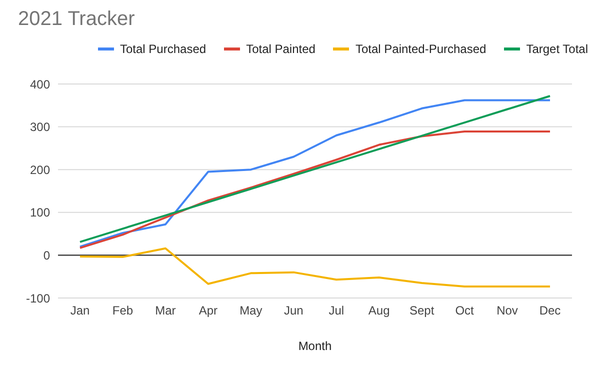  I want to click on legend-label: Total Painted, so click(280, 49).